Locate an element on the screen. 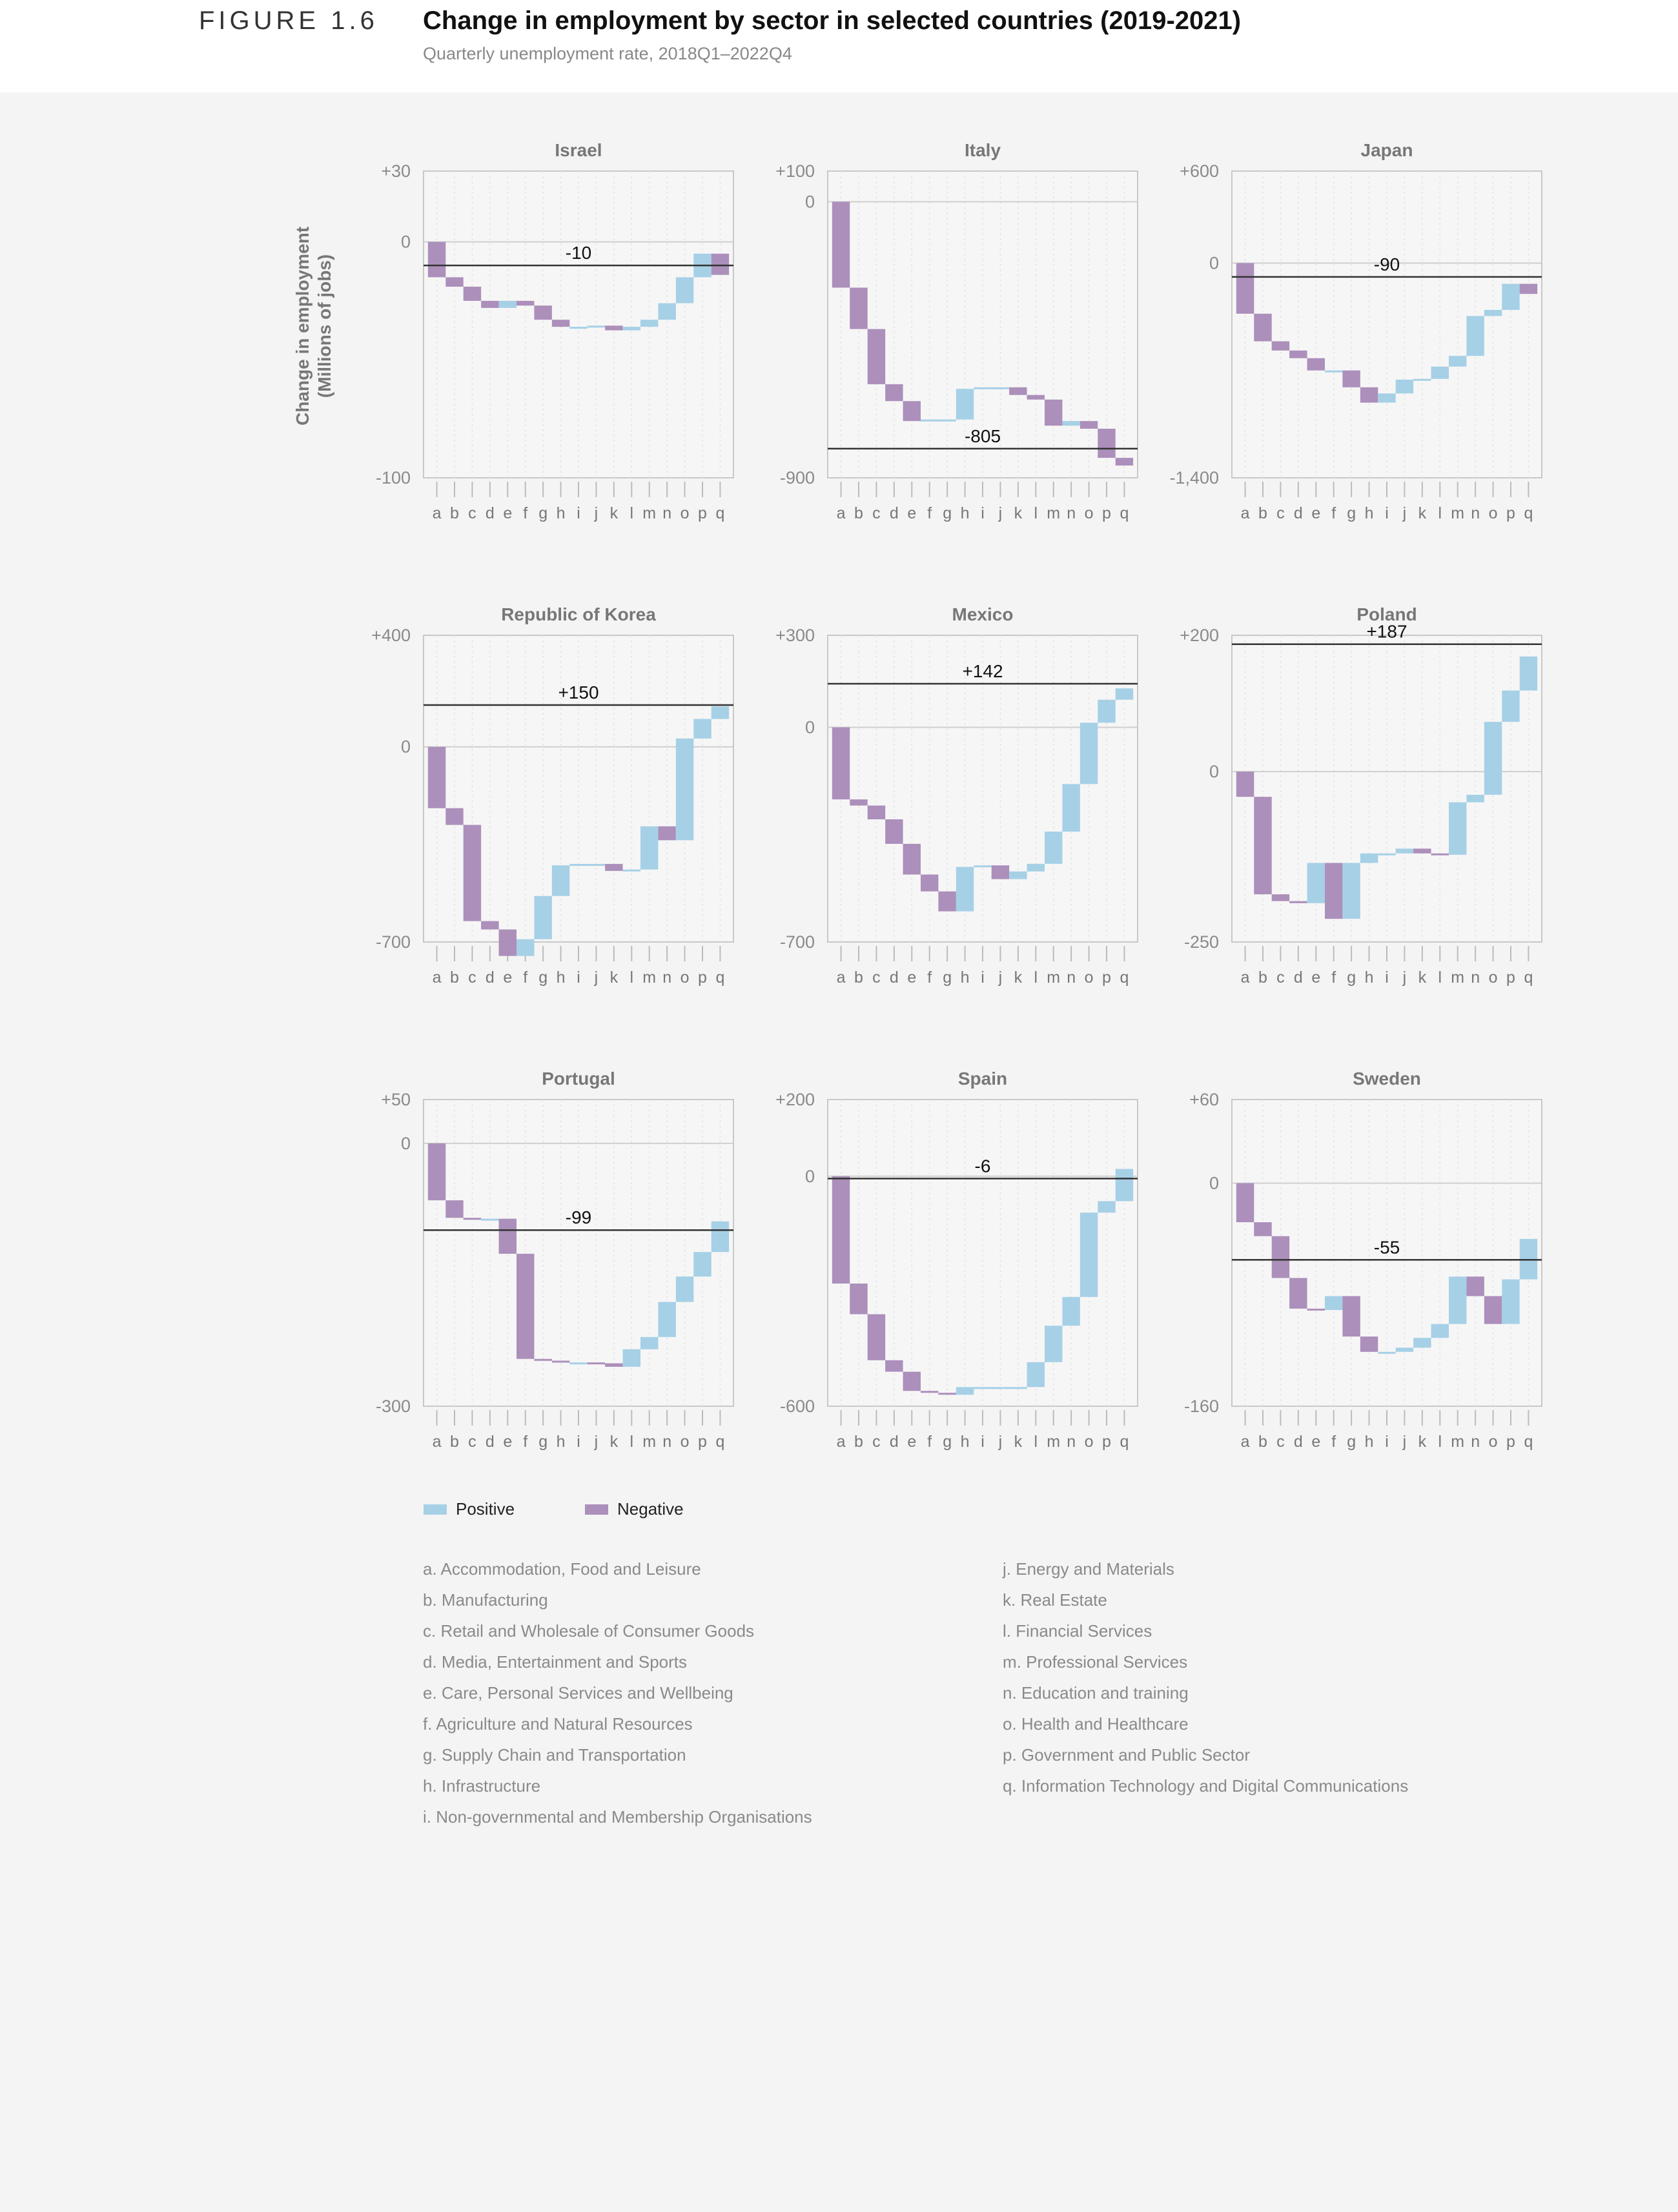  plot-frame is located at coordinates (578, 324).